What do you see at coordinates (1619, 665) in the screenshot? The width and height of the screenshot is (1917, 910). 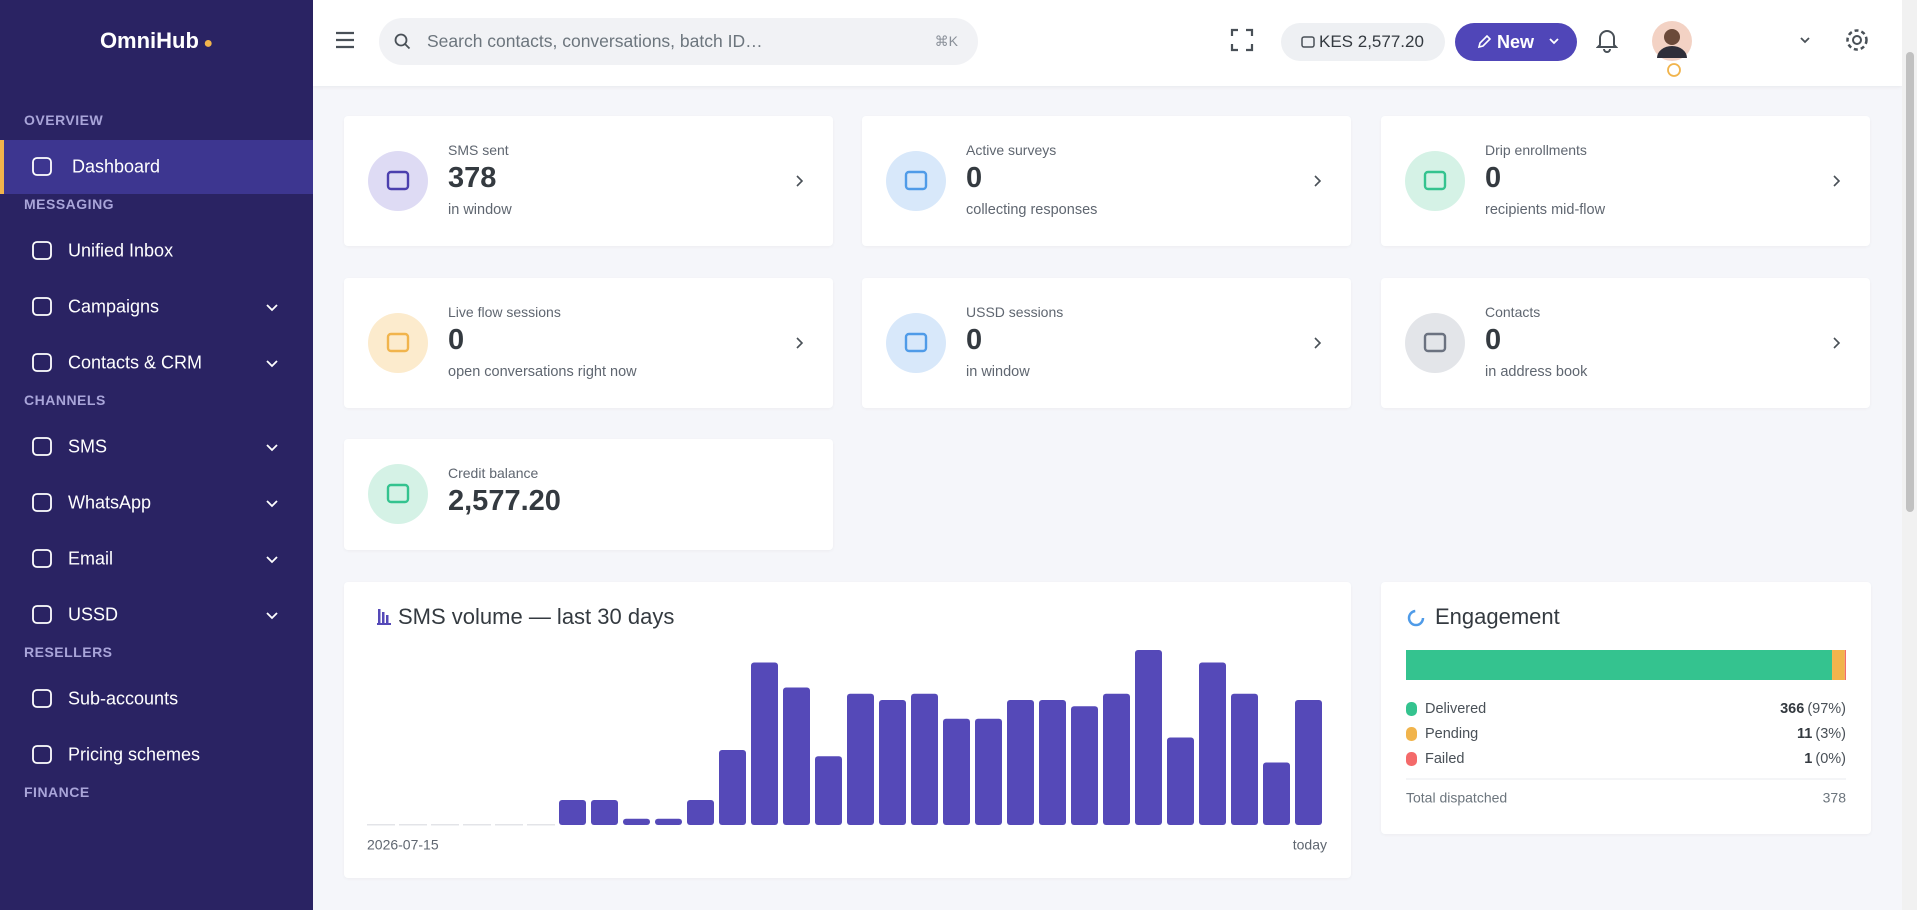 I see `stack-segment` at bounding box center [1619, 665].